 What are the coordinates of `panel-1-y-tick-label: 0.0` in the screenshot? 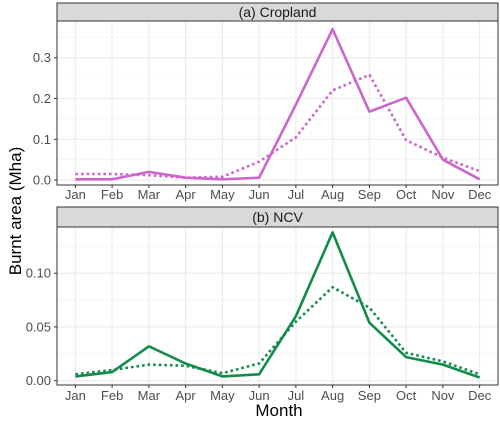 It's located at (42, 180).